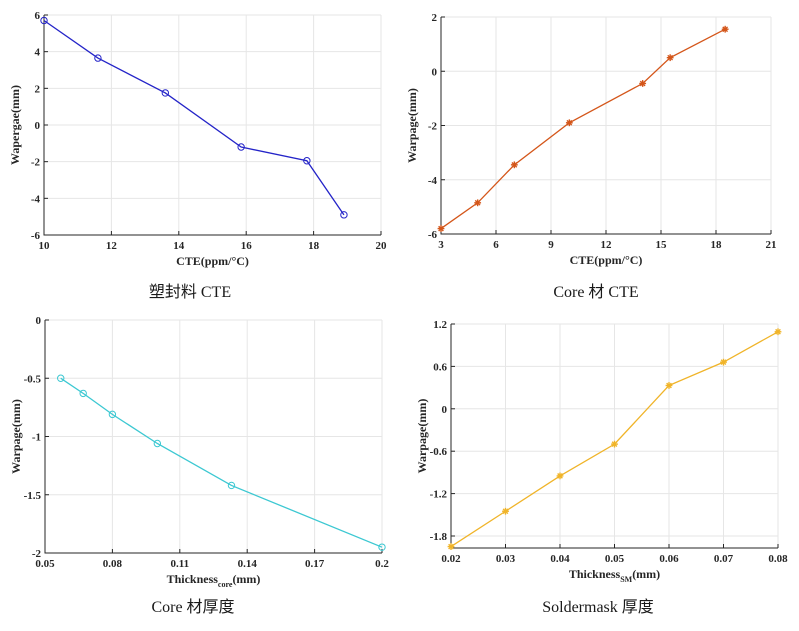  I want to click on x-tick-label: 3, so click(441, 245).